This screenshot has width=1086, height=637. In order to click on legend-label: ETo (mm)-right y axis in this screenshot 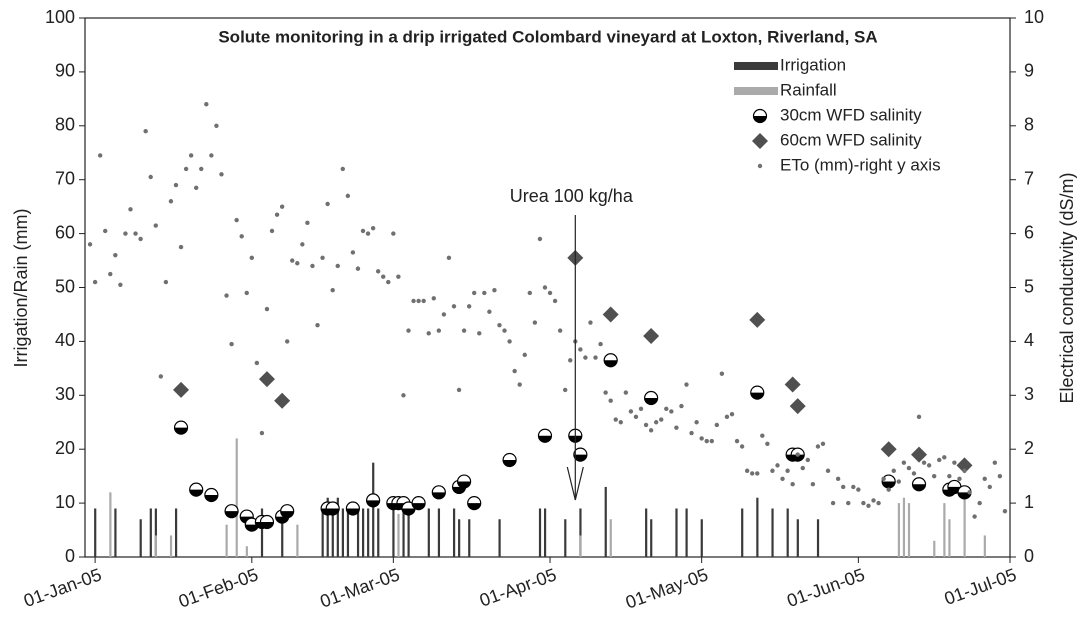, I will do `click(860, 164)`.